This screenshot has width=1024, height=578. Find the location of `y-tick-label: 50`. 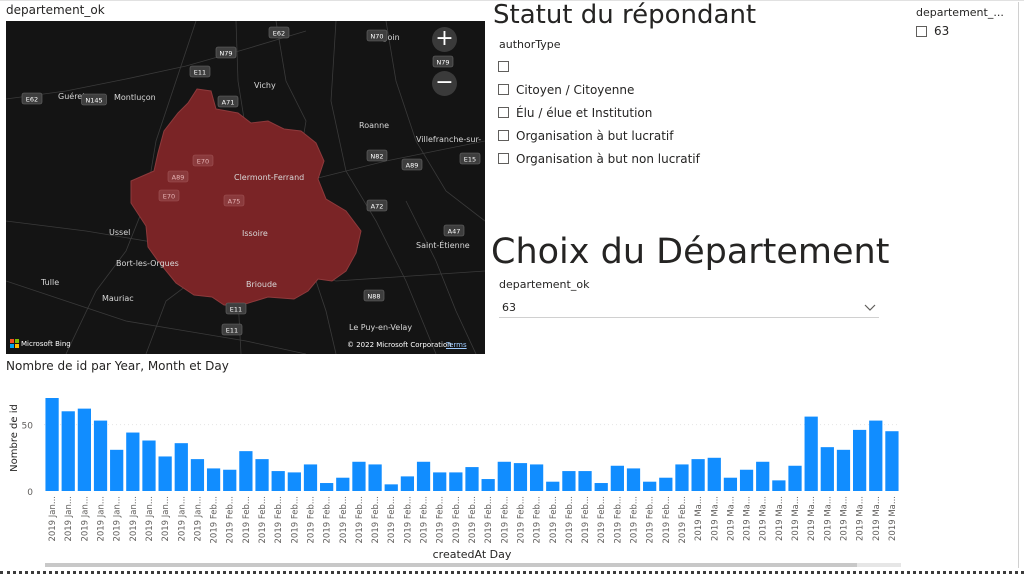

y-tick-label: 50 is located at coordinates (28, 427).